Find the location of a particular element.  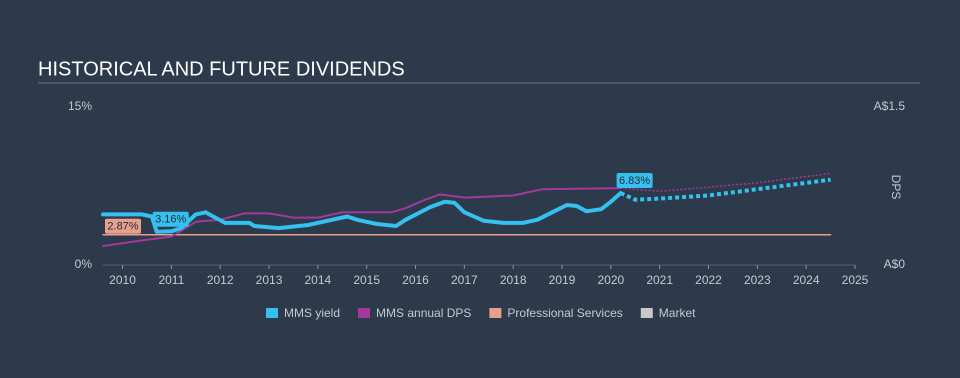

x-tick-label: 2017 is located at coordinates (464, 280).